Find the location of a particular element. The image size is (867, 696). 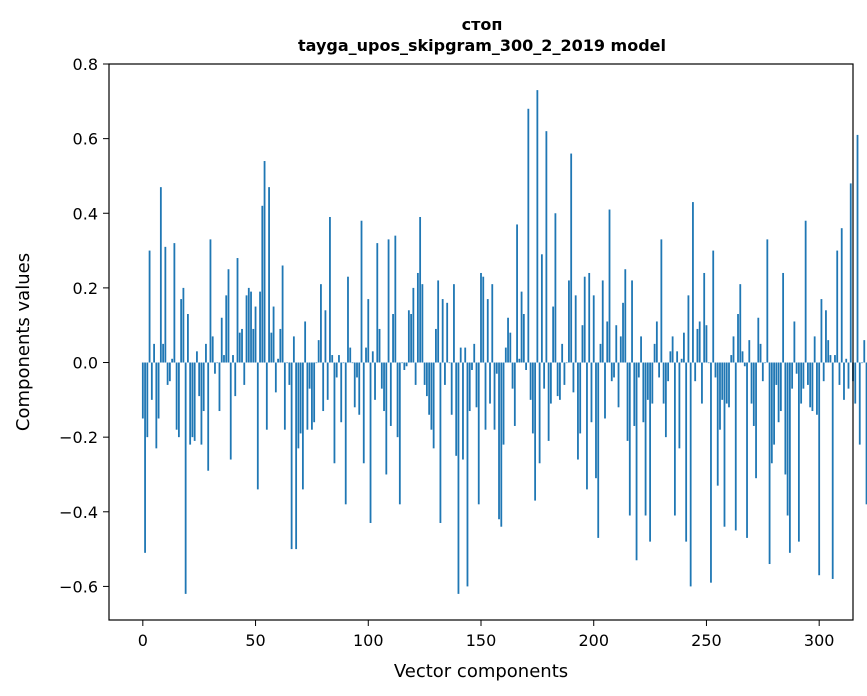

y-tick-label: −0.6 is located at coordinates (78, 586).